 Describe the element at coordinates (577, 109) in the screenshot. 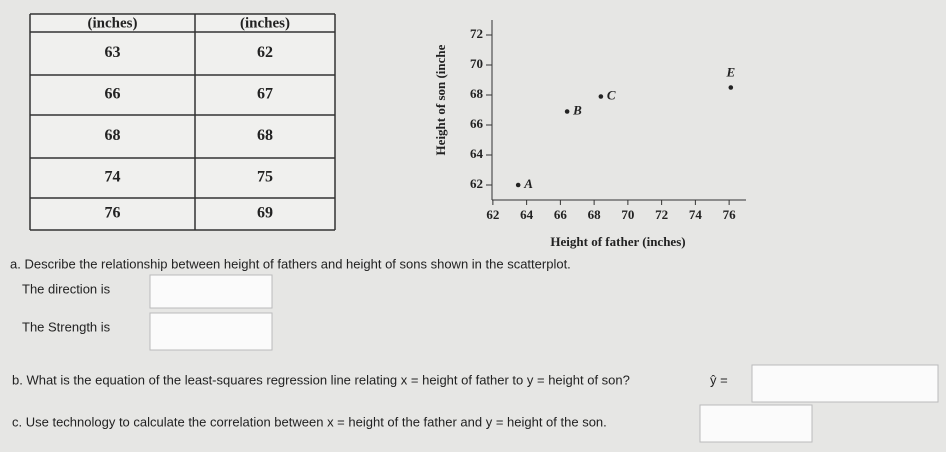

I see `point-label: B` at that location.